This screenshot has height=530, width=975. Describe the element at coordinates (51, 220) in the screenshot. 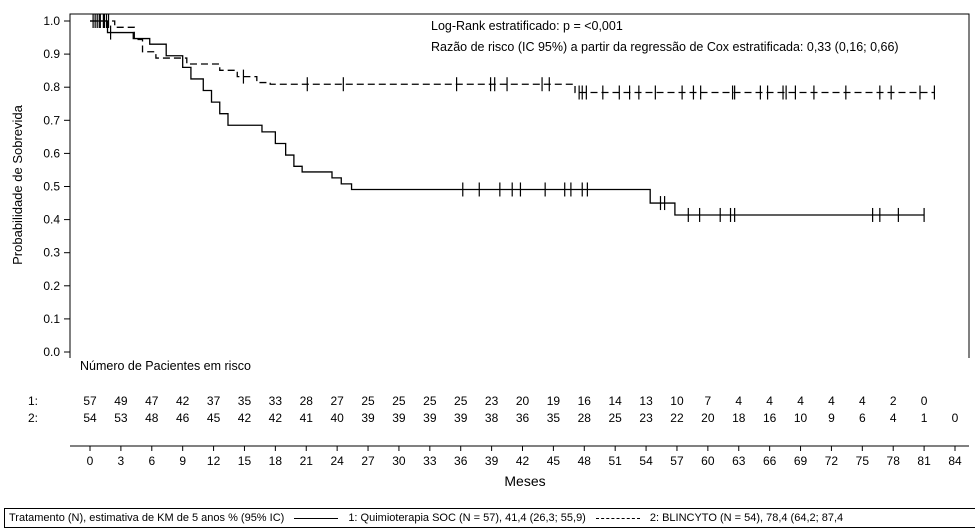

I see `y-tick-label: 0.4` at that location.